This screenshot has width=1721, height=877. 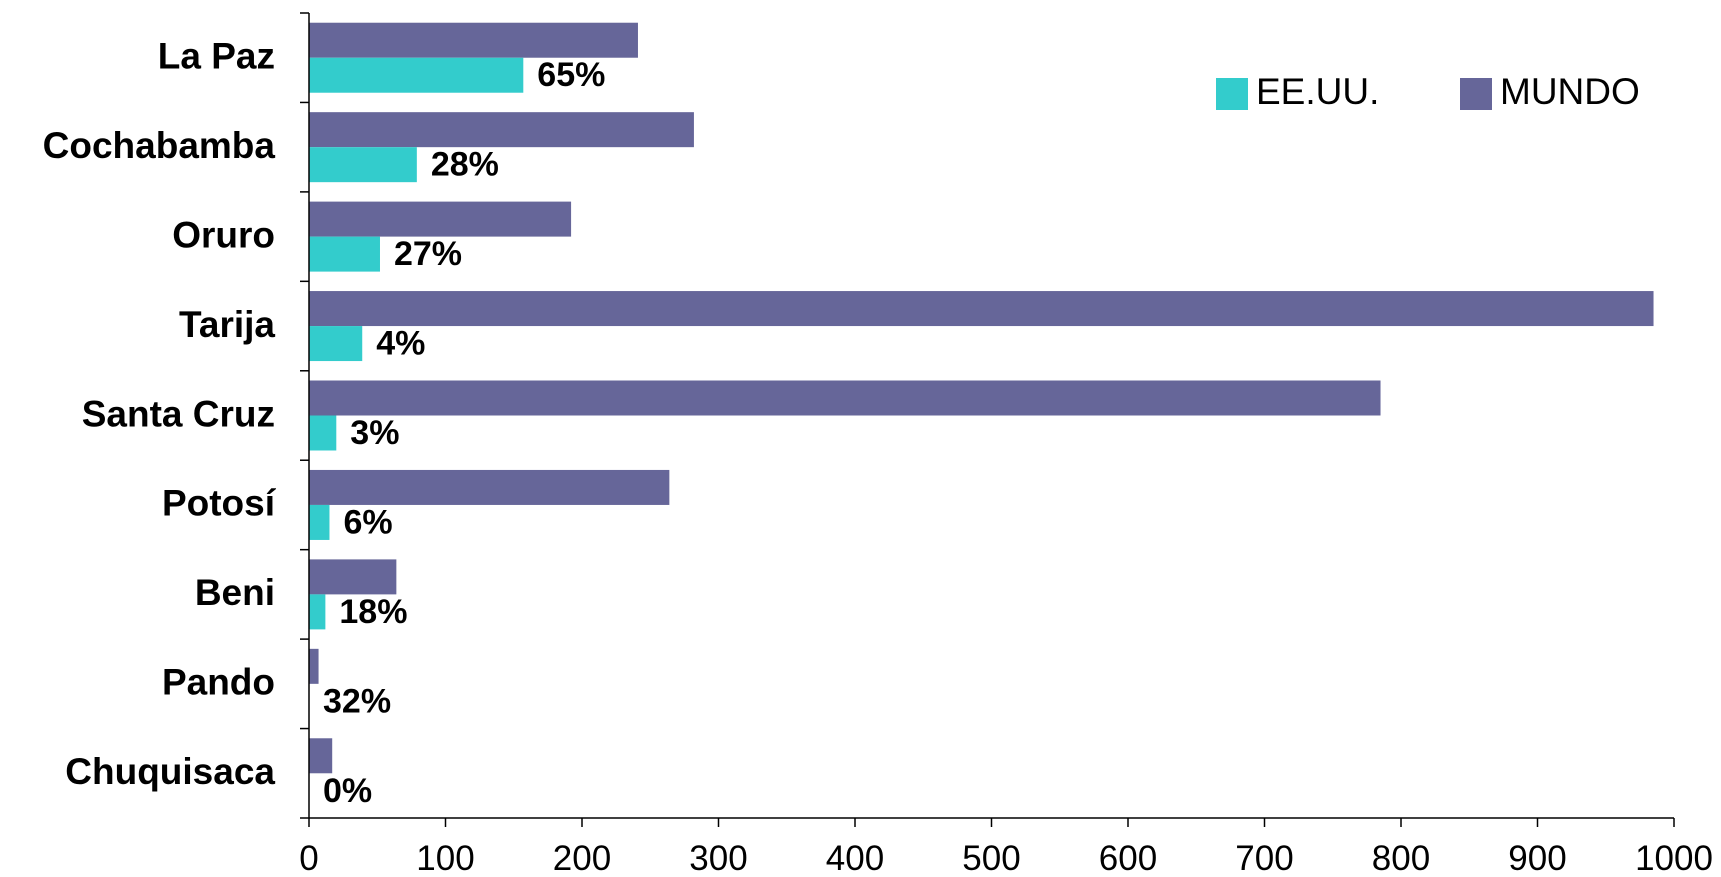 I want to click on x-tick-label-300: 300, so click(x=718, y=858).